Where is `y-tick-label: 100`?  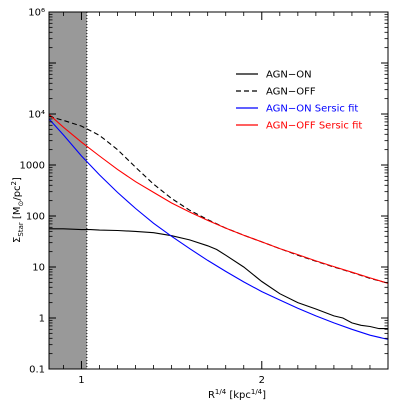
y-tick-label: 100 is located at coordinates (35, 217).